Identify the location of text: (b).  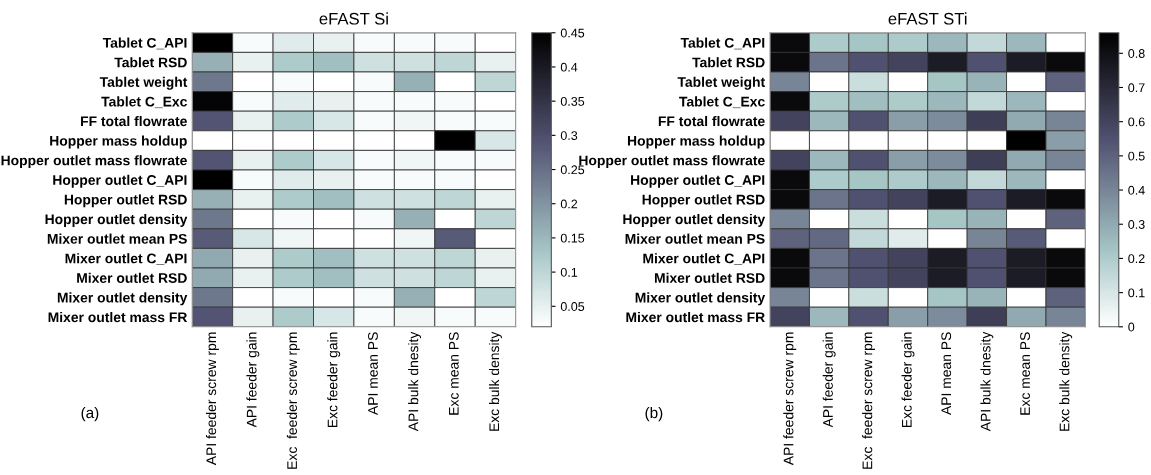
(654, 414).